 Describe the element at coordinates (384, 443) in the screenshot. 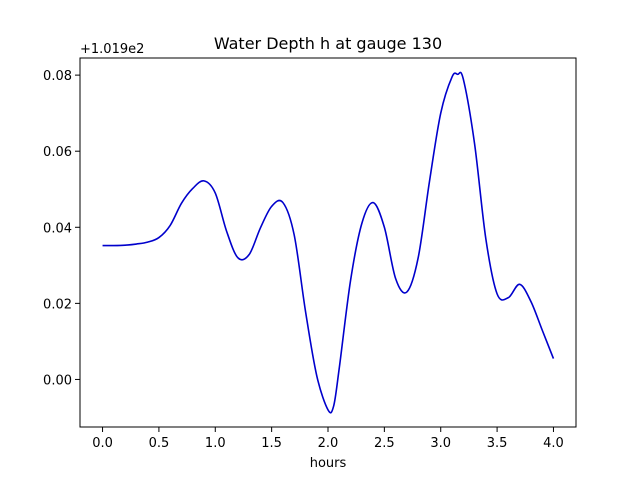

I see `x-tick-label: 2.5` at that location.